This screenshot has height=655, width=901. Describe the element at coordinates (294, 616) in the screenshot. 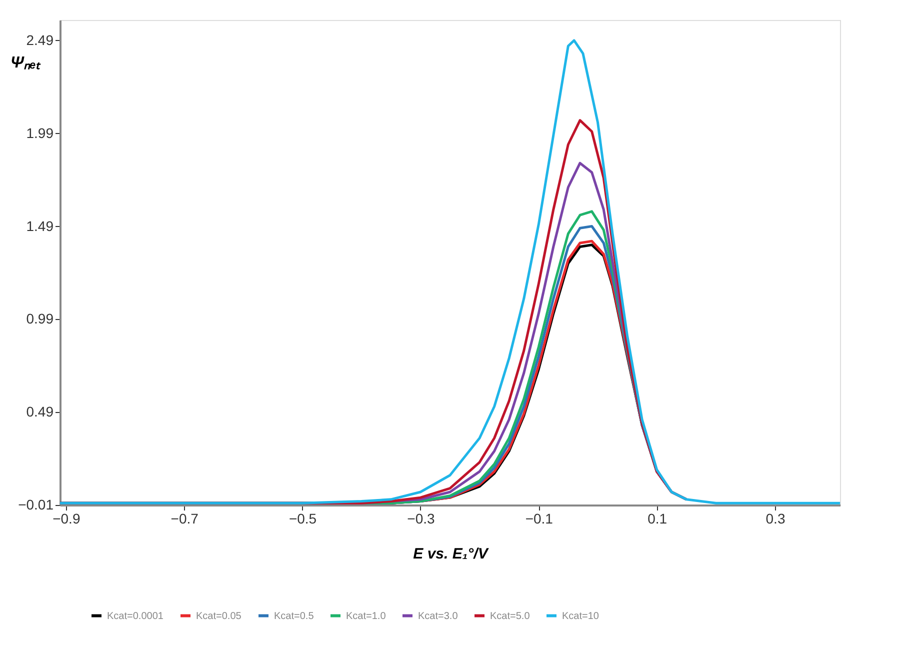

I see `legend-label: Kcat=0.5` at that location.